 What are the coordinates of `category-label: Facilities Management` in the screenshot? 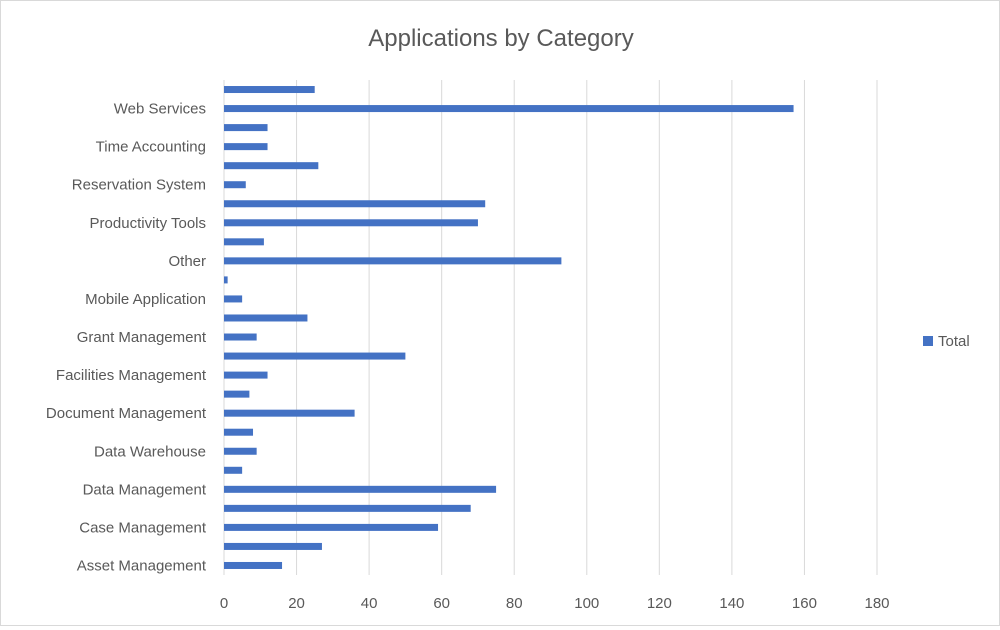 It's located at (131, 375).